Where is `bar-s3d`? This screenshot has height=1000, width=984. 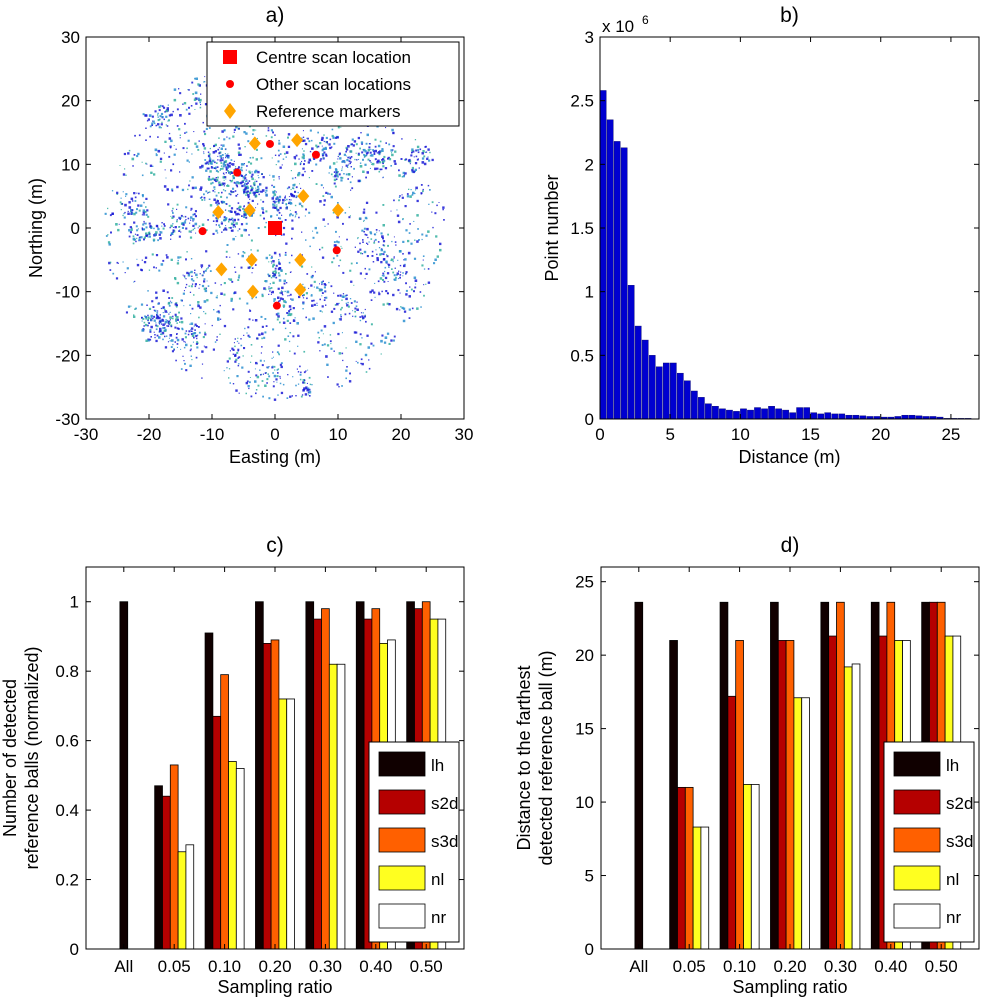
bar-s3d is located at coordinates (739, 795).